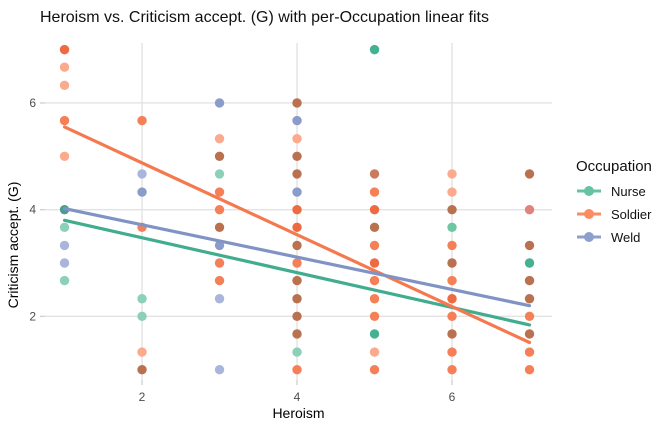  What do you see at coordinates (589, 191) in the screenshot?
I see `legend-key-nurse-icon` at bounding box center [589, 191].